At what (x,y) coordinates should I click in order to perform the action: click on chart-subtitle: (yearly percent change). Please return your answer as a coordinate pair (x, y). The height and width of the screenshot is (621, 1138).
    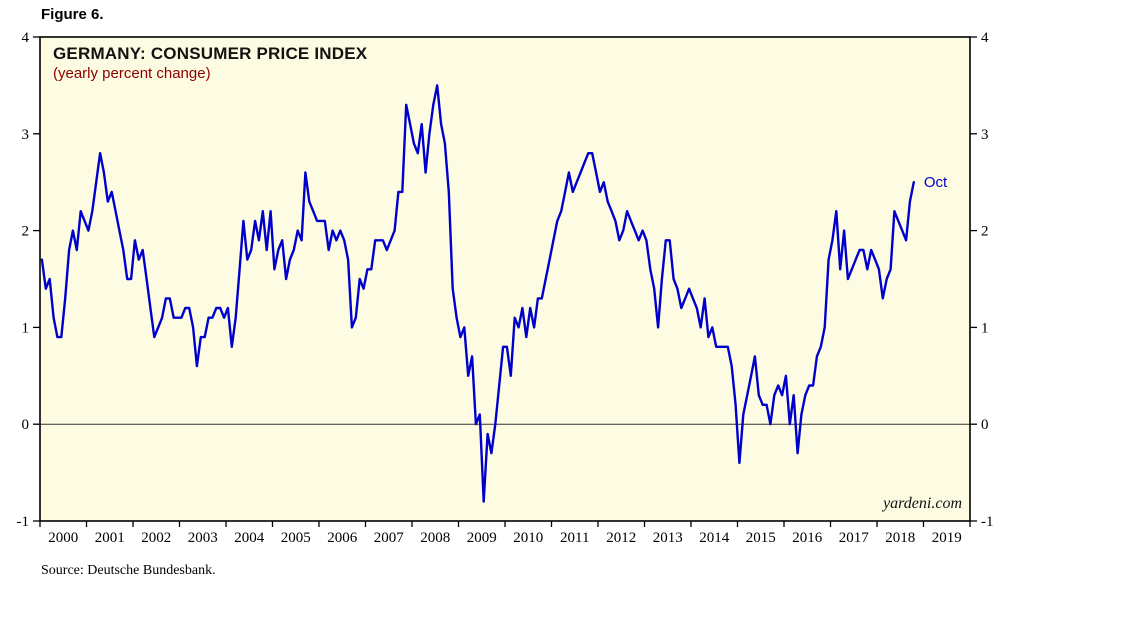
    Looking at the image, I should click on (132, 73).